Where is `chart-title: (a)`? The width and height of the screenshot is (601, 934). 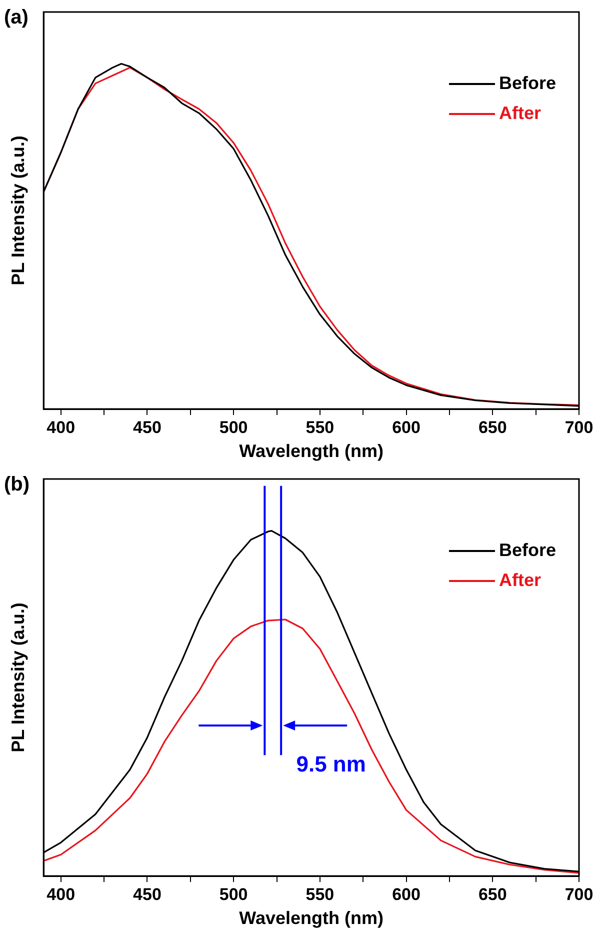
chart-title: (a) is located at coordinates (16, 17).